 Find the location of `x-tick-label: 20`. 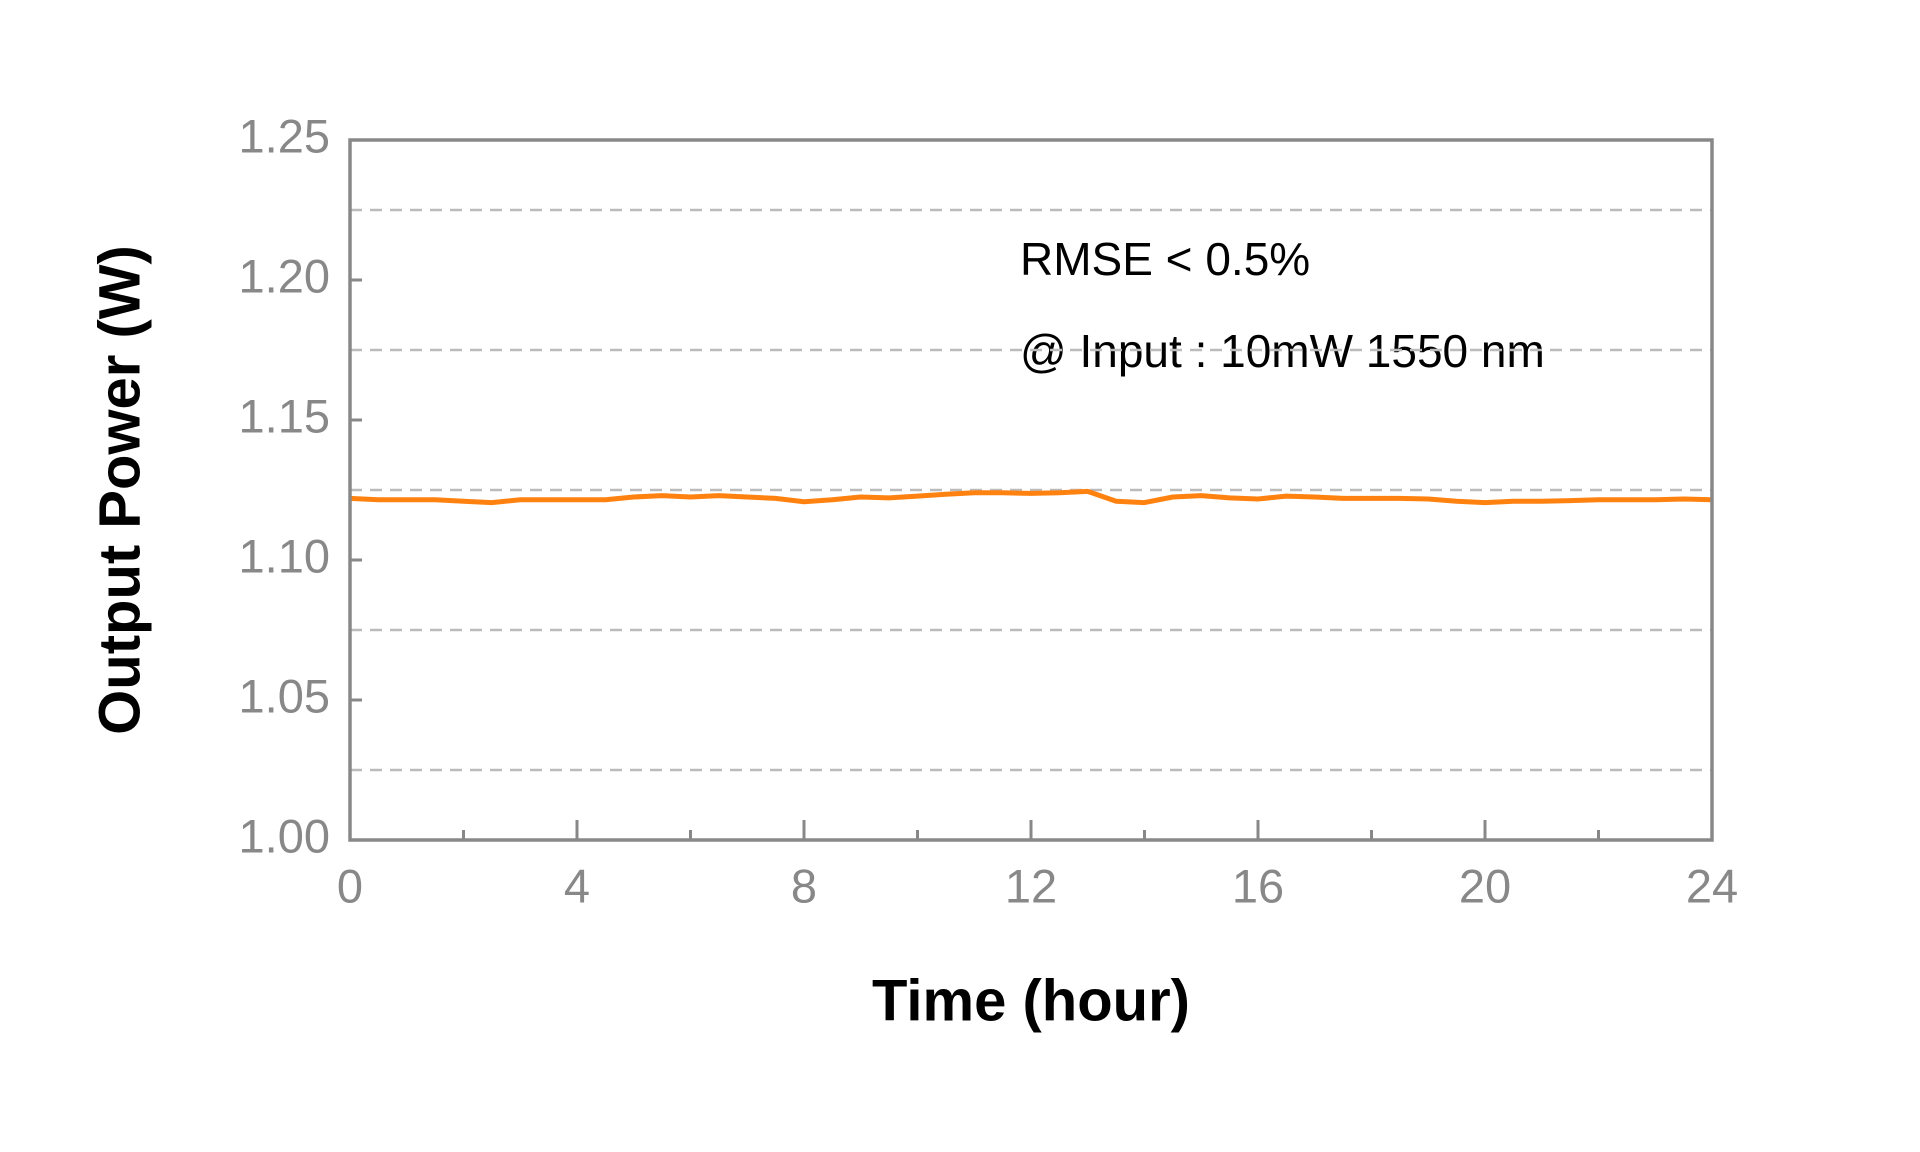

x-tick-label: 20 is located at coordinates (1485, 885).